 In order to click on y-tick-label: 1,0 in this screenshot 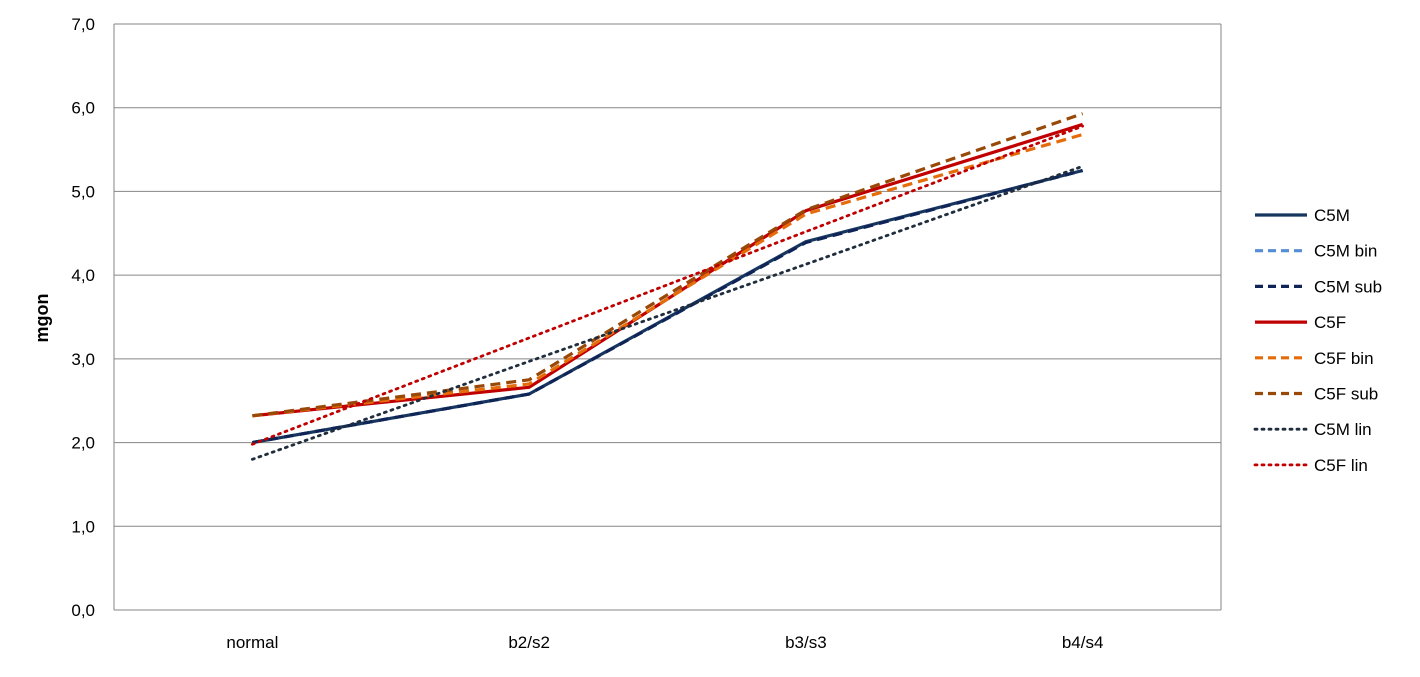, I will do `click(83, 526)`.